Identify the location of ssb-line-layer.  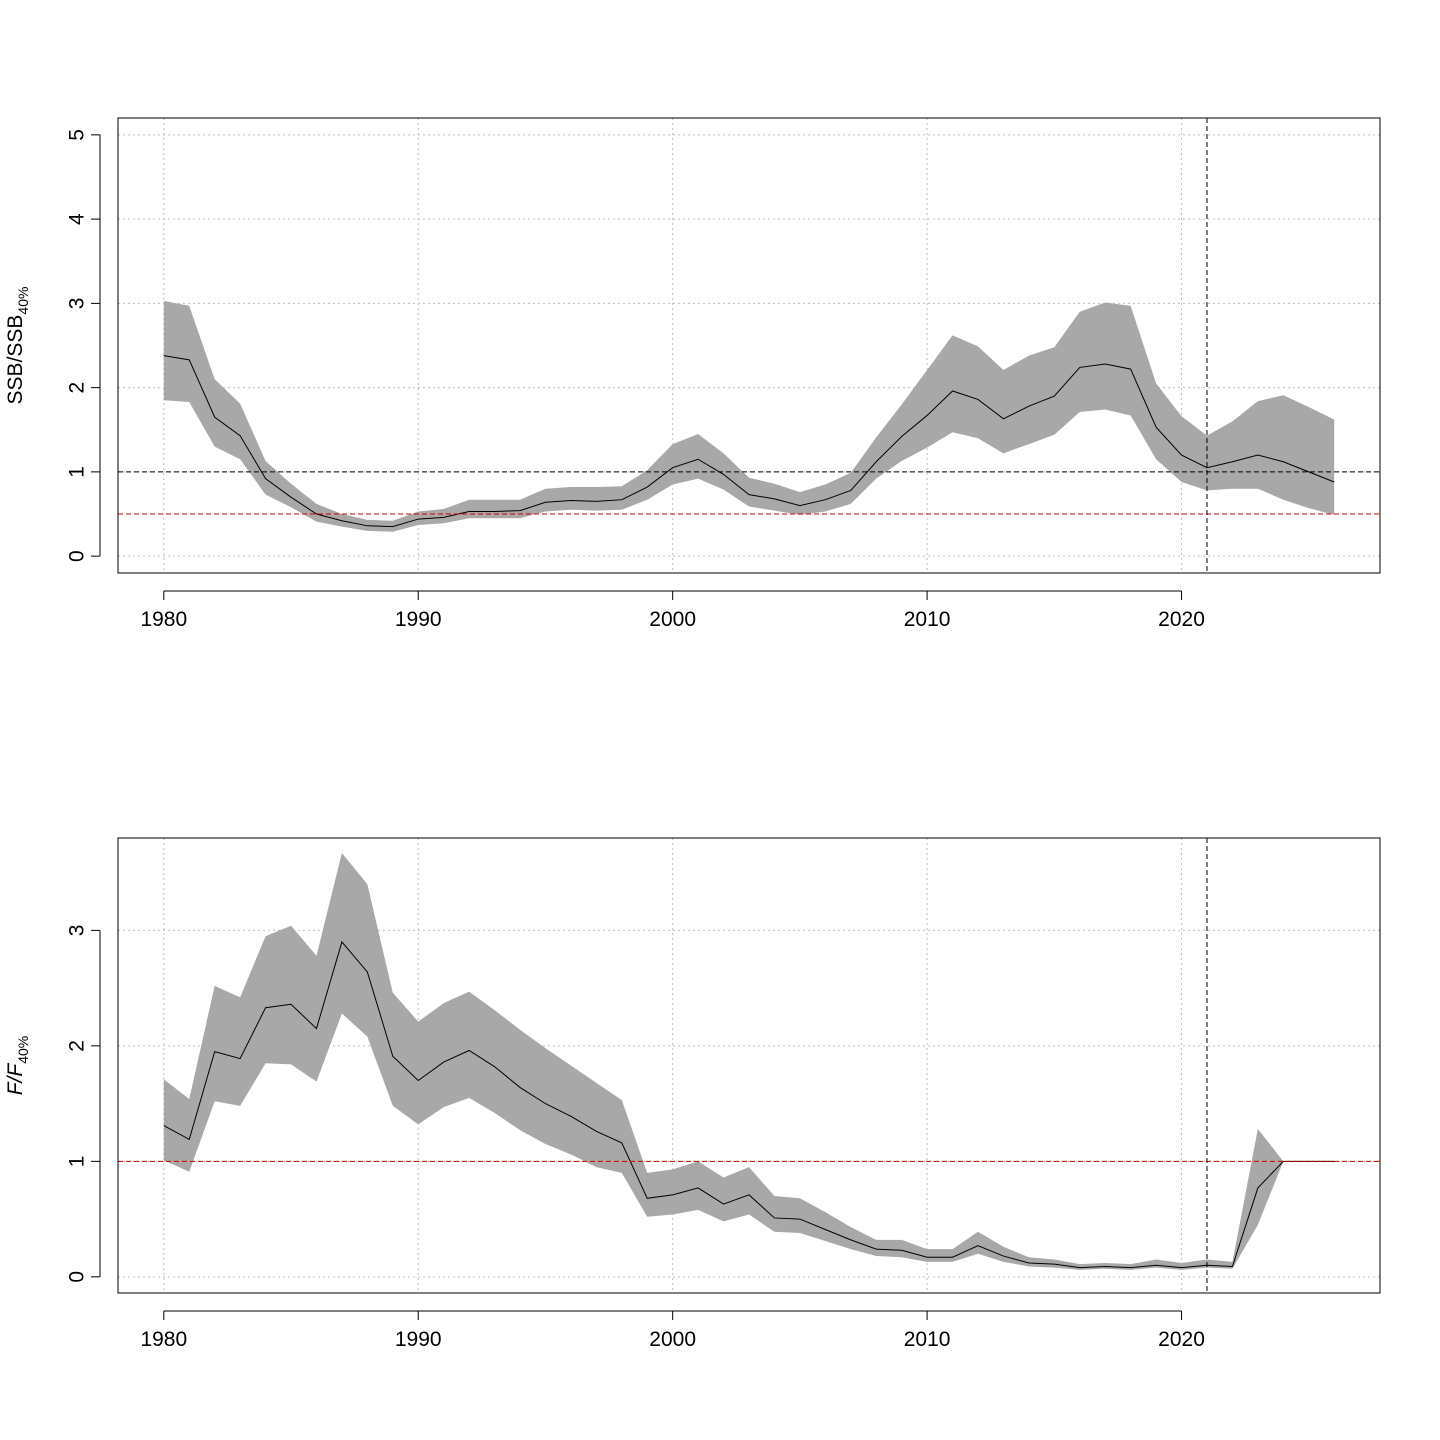
(749, 441).